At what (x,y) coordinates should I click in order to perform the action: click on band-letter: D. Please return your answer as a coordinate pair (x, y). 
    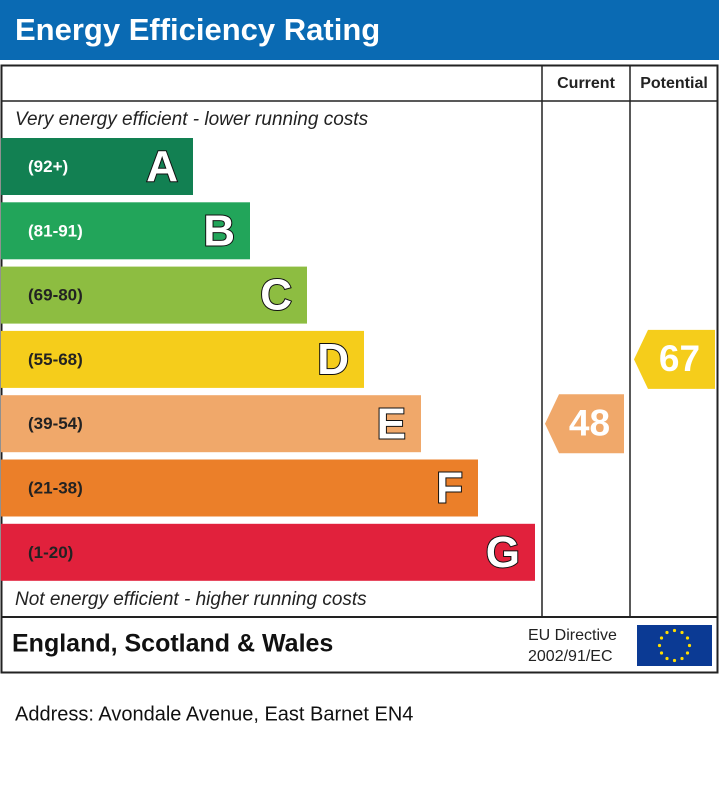
    Looking at the image, I should click on (333, 359).